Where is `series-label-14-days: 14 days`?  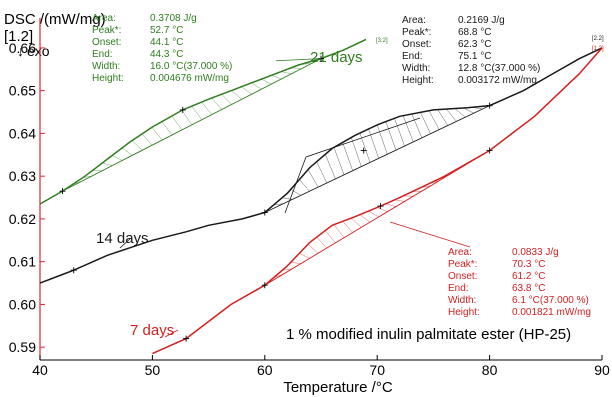
series-label-14-days: 14 days is located at coordinates (122, 238).